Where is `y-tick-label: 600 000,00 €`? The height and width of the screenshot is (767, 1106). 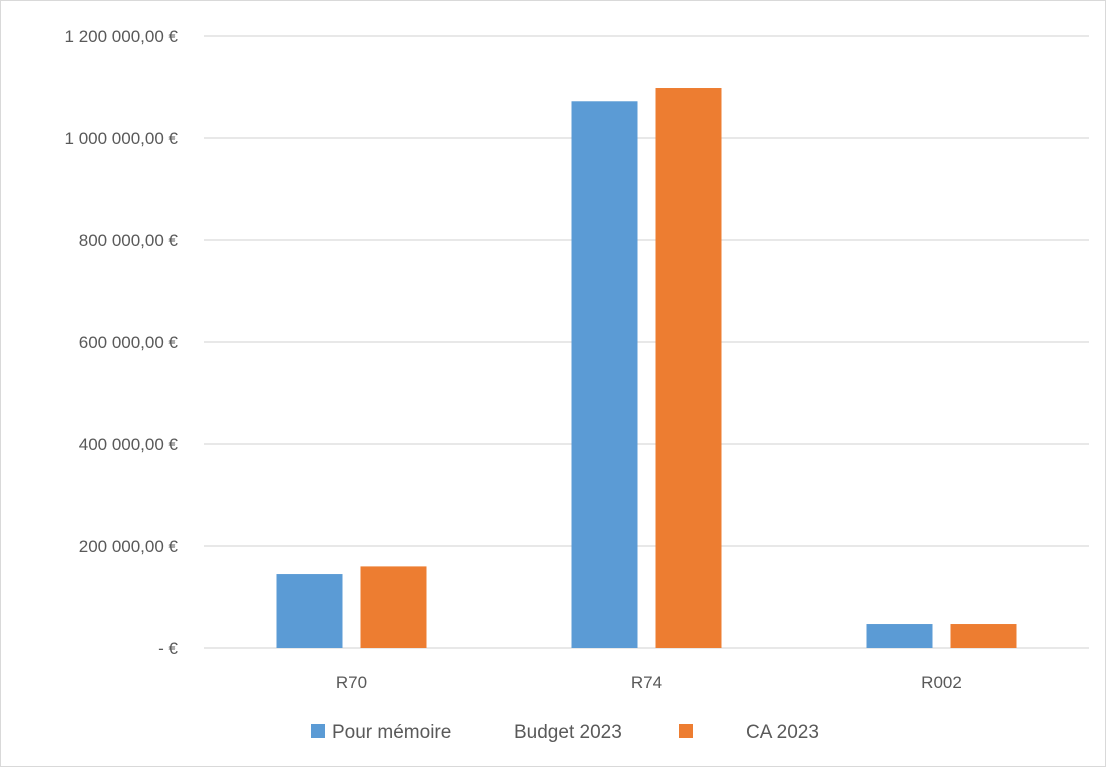
y-tick-label: 600 000,00 € is located at coordinates (129, 342).